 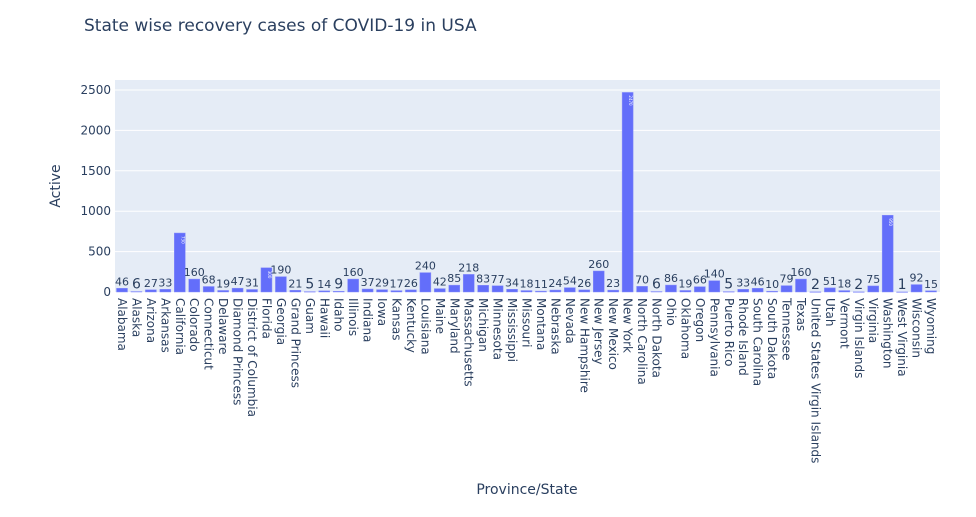 What do you see at coordinates (252, 357) in the screenshot?
I see `x-tick-label: District of Columbia` at bounding box center [252, 357].